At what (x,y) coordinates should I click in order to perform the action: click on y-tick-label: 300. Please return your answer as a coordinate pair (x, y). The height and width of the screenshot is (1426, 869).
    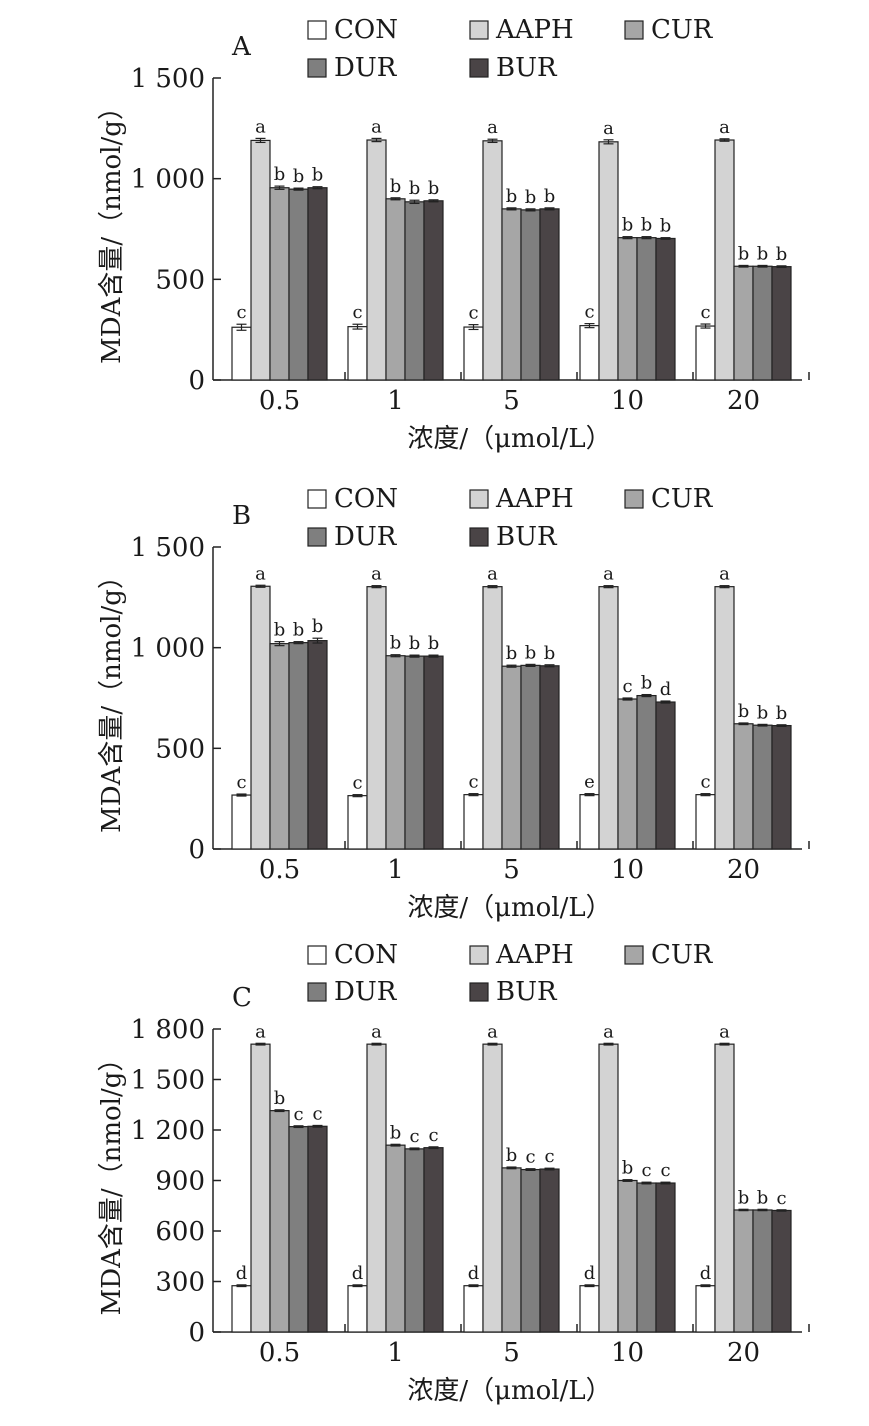
    Looking at the image, I should click on (180, 1283).